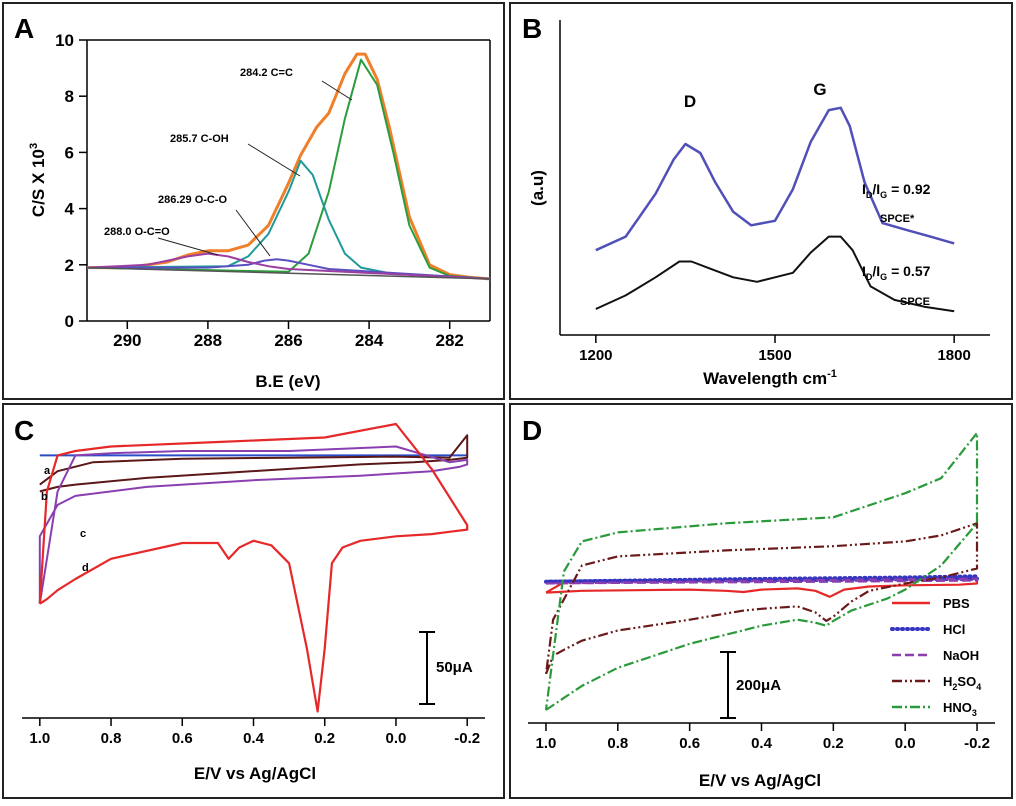  What do you see at coordinates (47, 471) in the screenshot?
I see `panel-c-curve-label-a: a` at bounding box center [47, 471].